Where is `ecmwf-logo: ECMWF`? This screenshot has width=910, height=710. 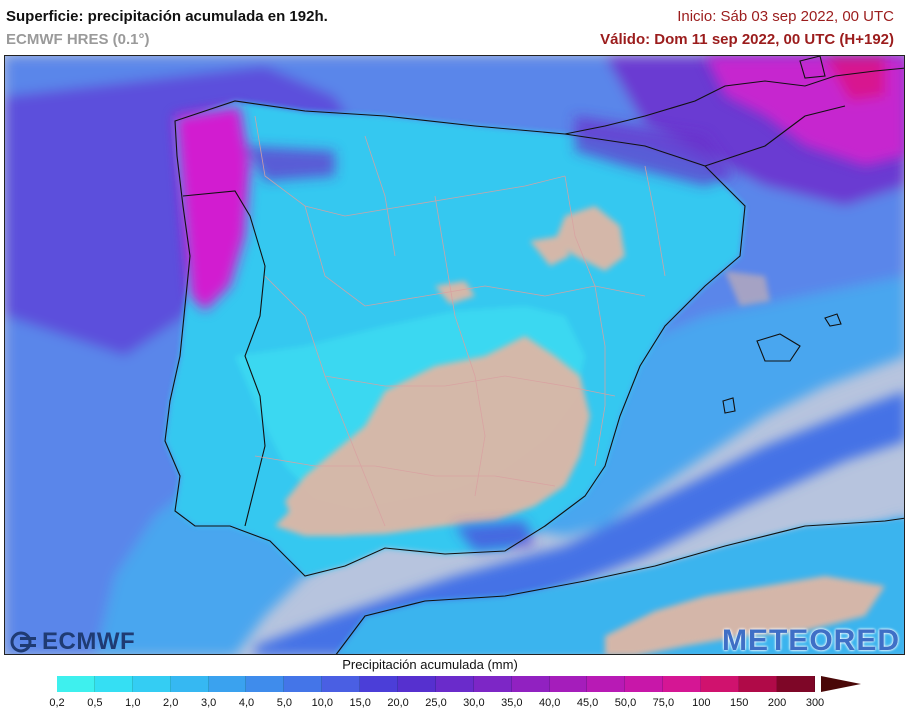 ecmwf-logo: ECMWF is located at coordinates (72, 642).